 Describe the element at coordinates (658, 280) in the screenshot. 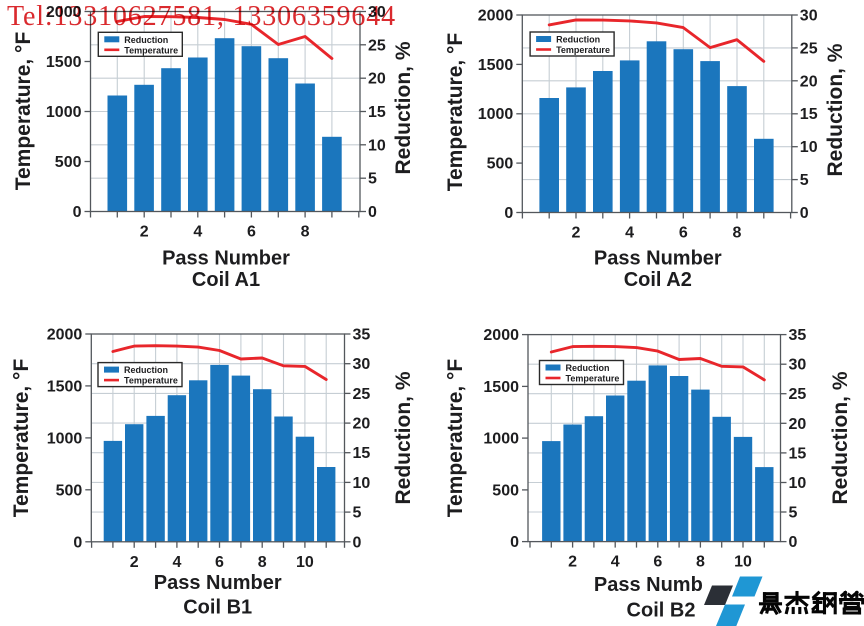

I see `svg-text: Coil A2` at that location.